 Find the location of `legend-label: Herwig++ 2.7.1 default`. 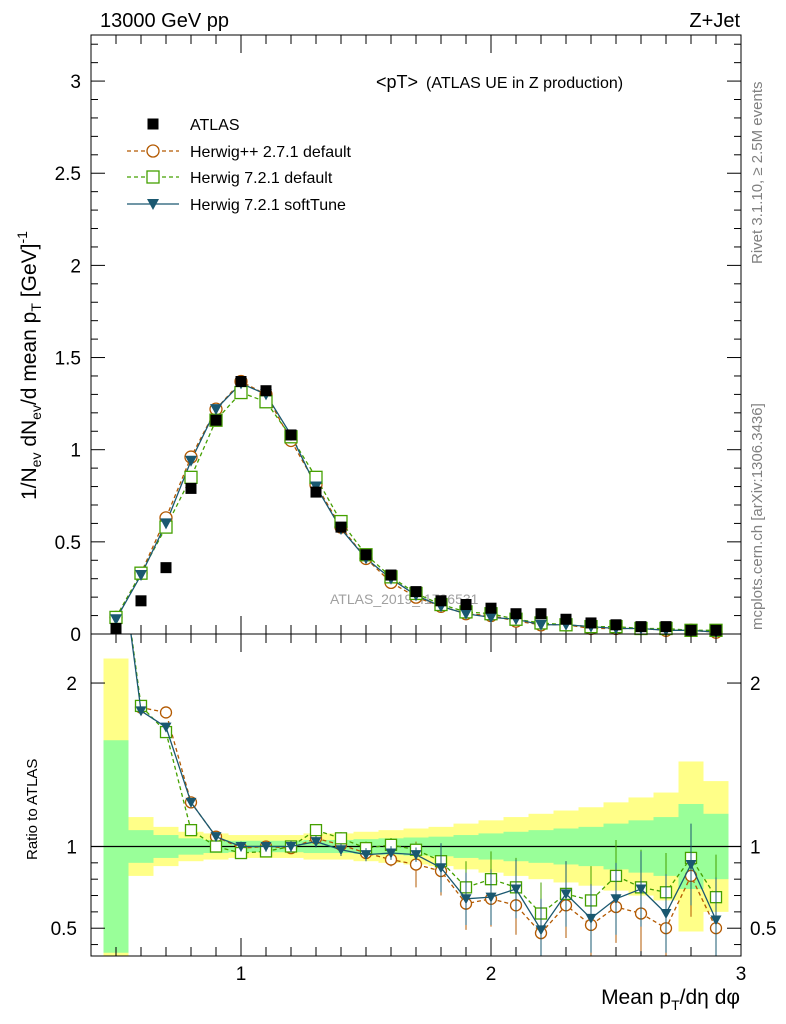

legend-label: Herwig++ 2.7.1 default is located at coordinates (271, 152).